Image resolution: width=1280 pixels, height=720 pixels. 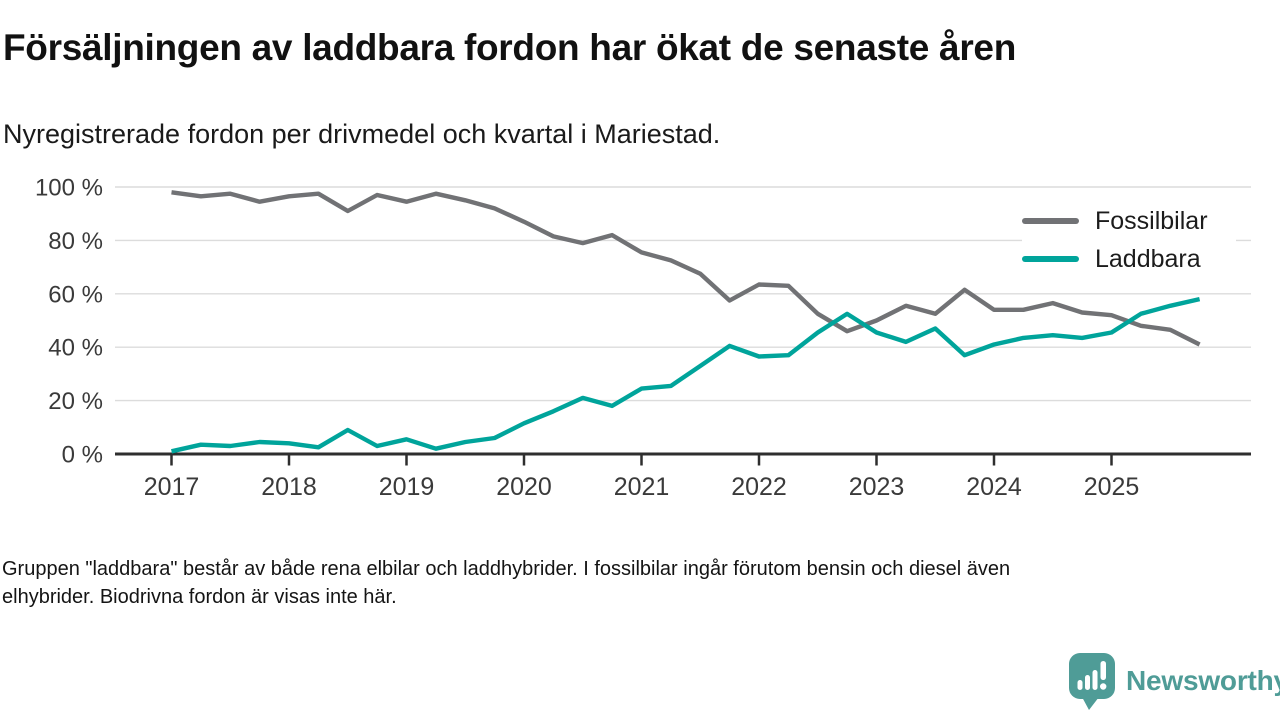 I want to click on x-tick-label: 2018, so click(x=289, y=487).